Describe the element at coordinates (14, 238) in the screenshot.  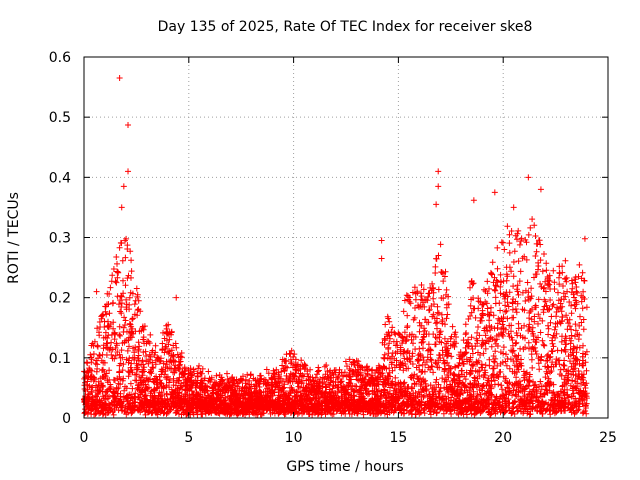
I see `y-axis-label: ROTI / TECUs` at that location.